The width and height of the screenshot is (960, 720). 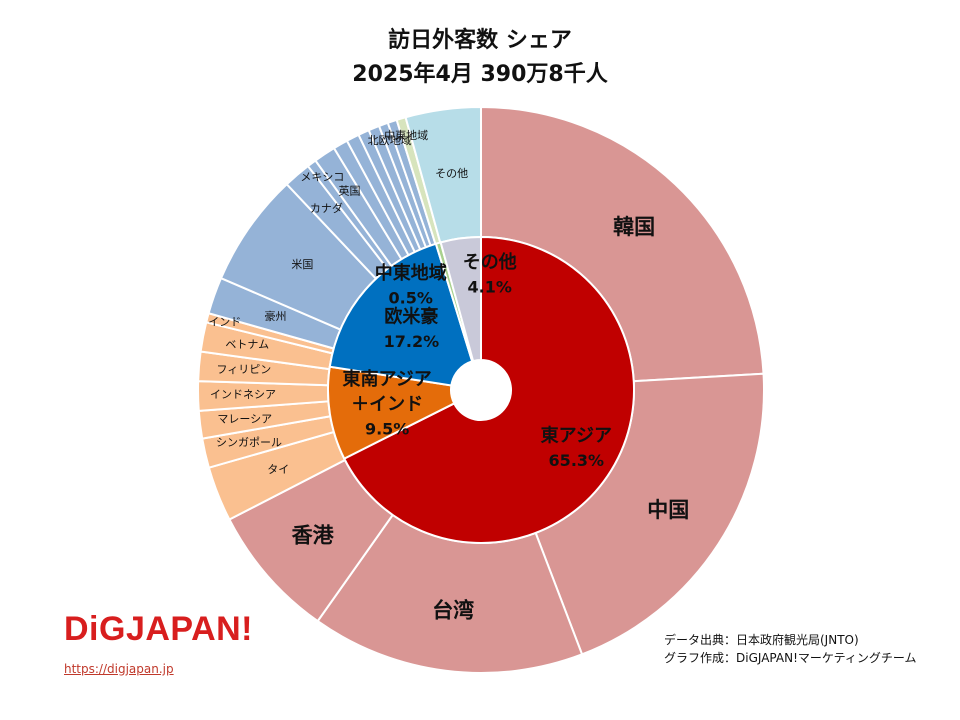 I want to click on outer-label-1: 中国, so click(x=668, y=510).